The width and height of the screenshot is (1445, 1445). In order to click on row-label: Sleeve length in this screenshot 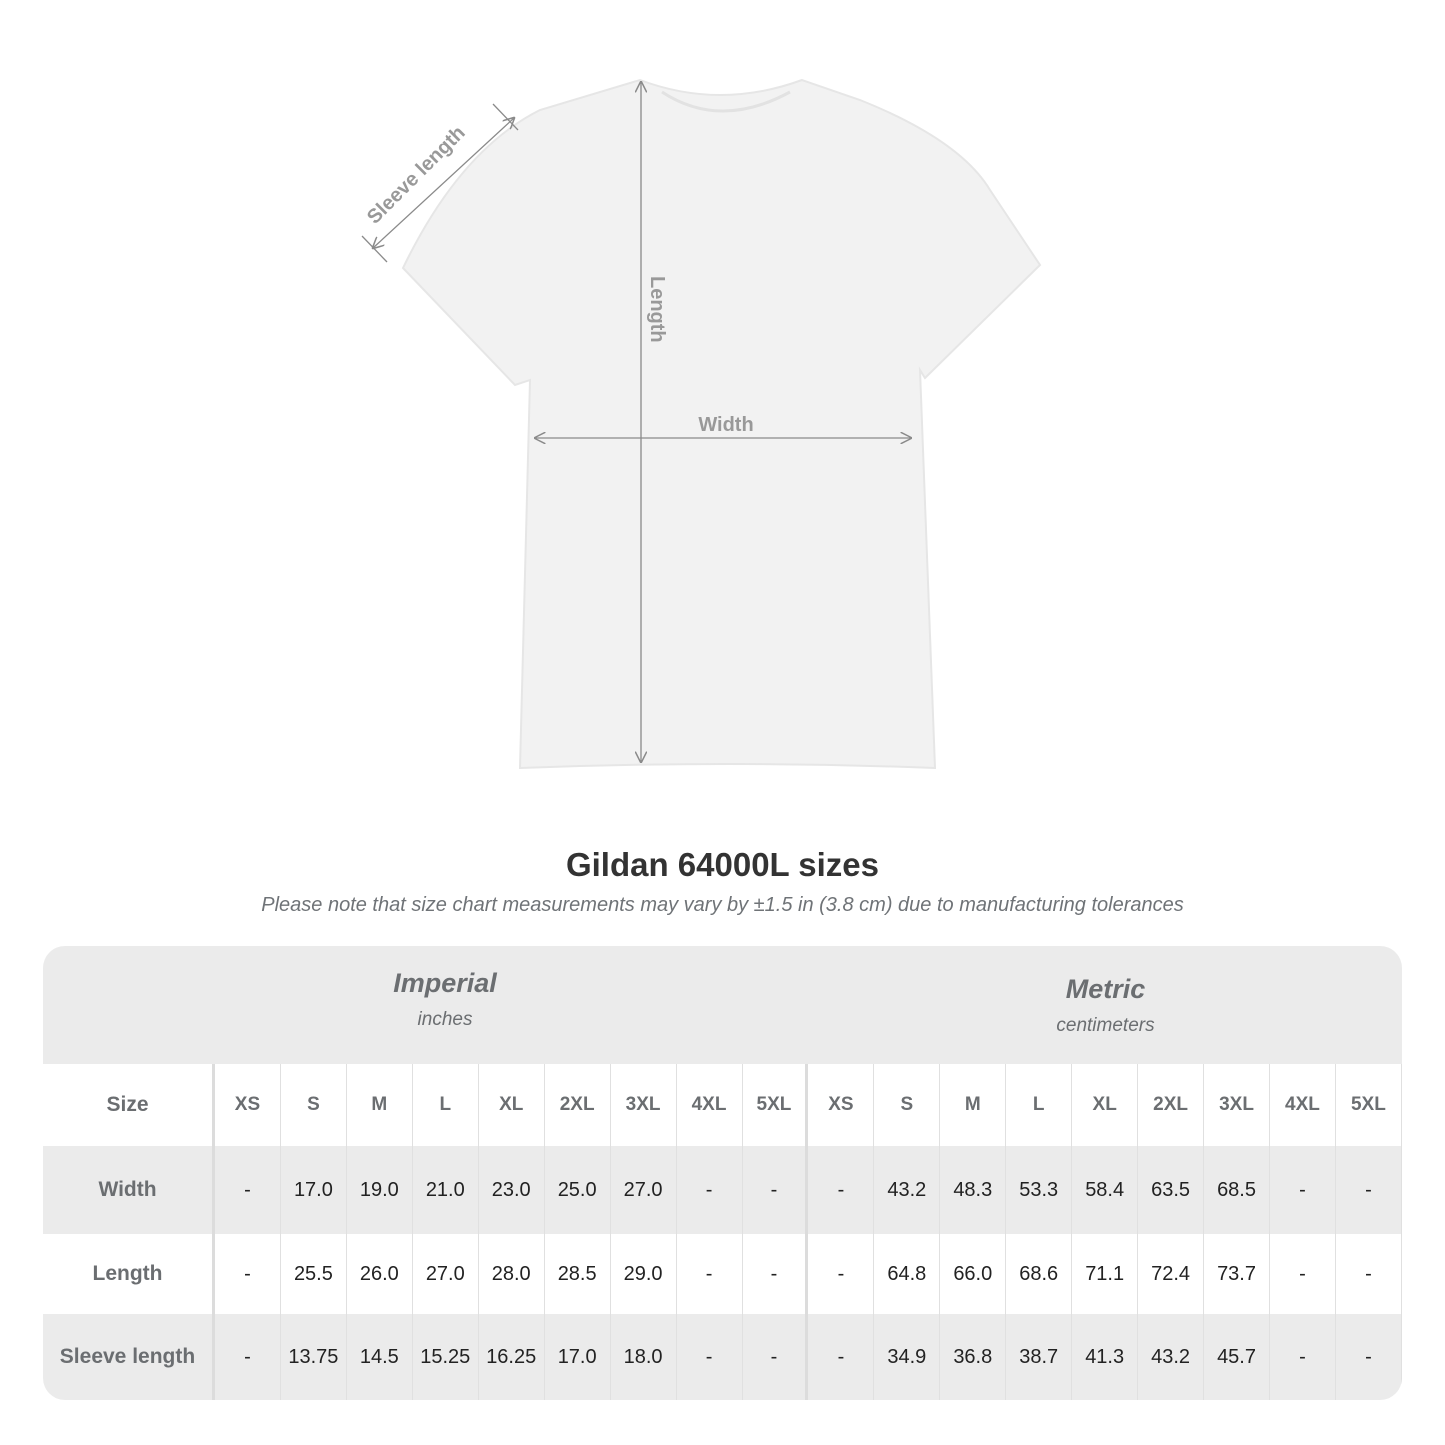, I will do `click(129, 1357)`.